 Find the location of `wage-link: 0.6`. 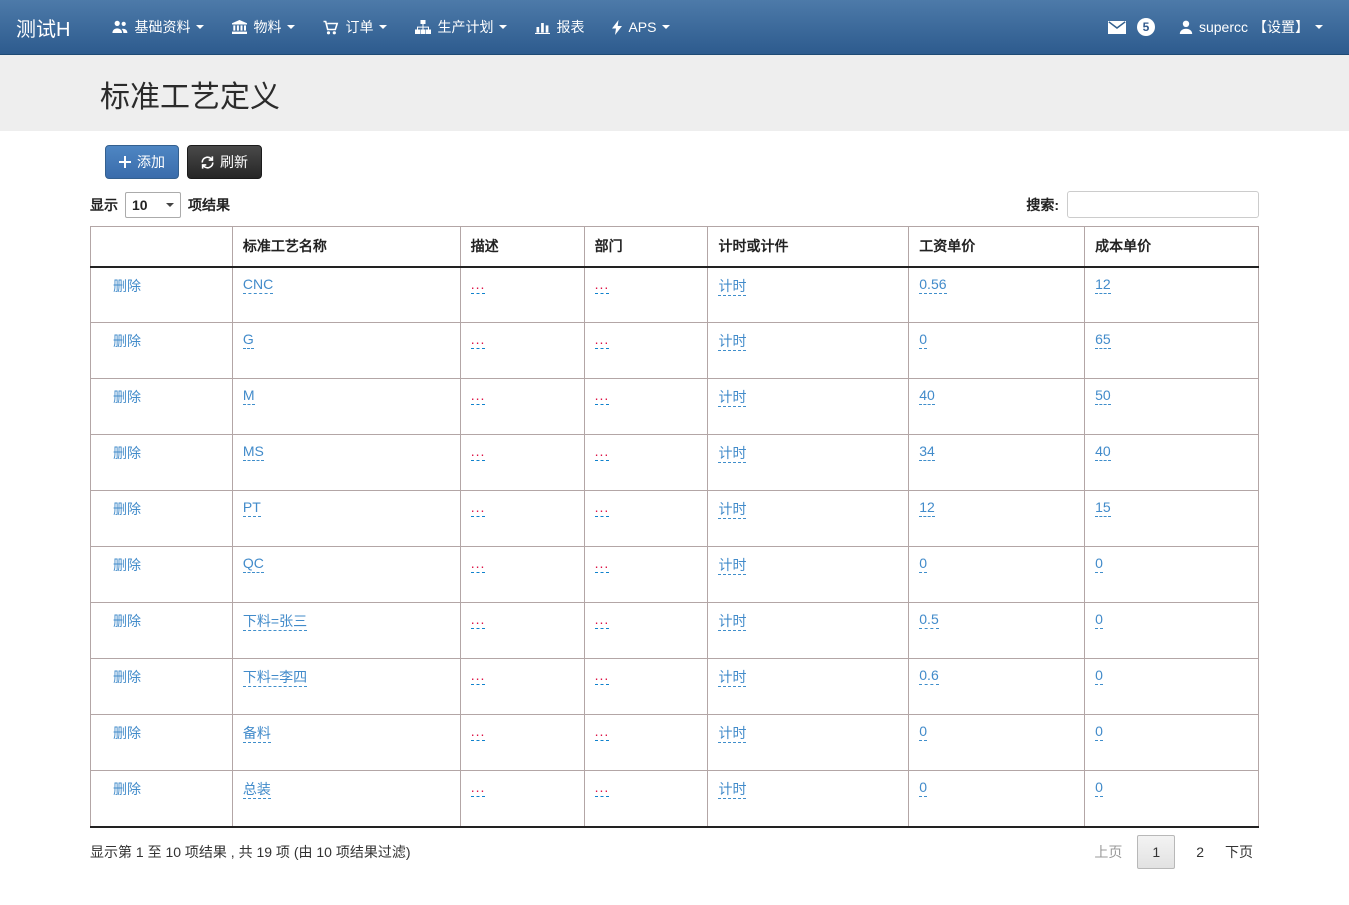

wage-link: 0.6 is located at coordinates (929, 676).